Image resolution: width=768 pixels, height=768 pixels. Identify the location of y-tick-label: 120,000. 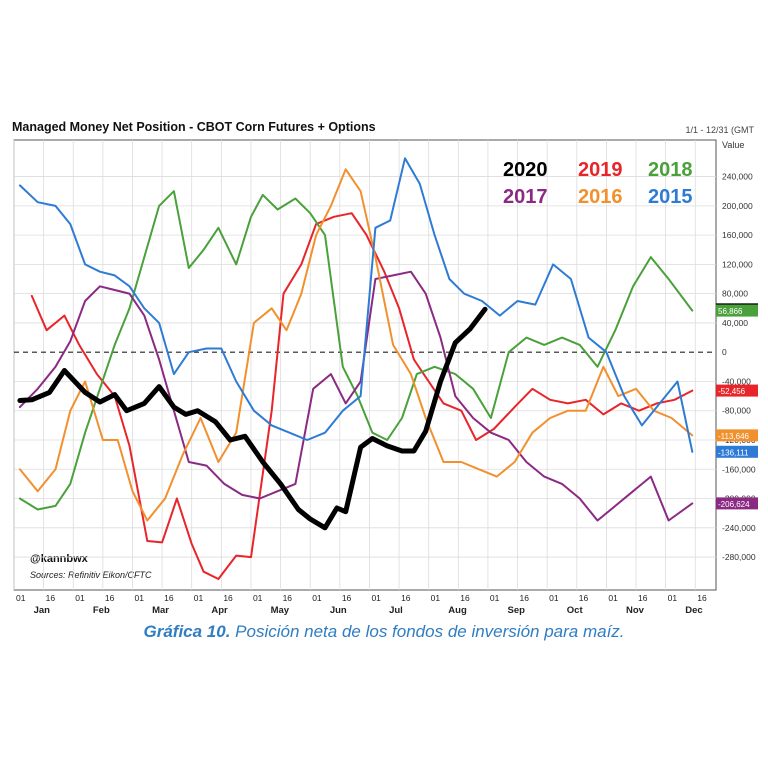
(737, 264).